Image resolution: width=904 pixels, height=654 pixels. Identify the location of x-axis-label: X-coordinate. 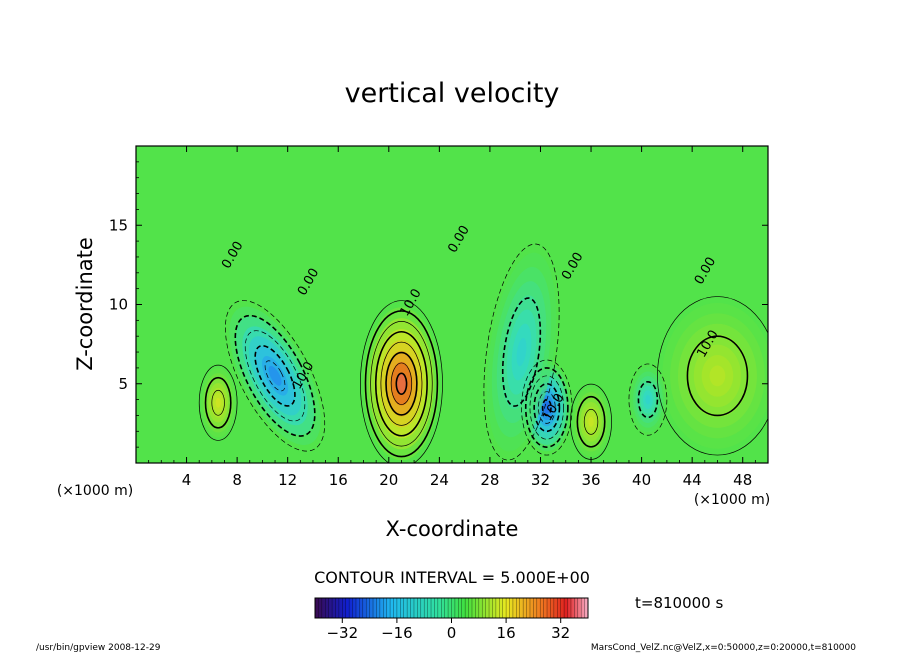
(452, 529).